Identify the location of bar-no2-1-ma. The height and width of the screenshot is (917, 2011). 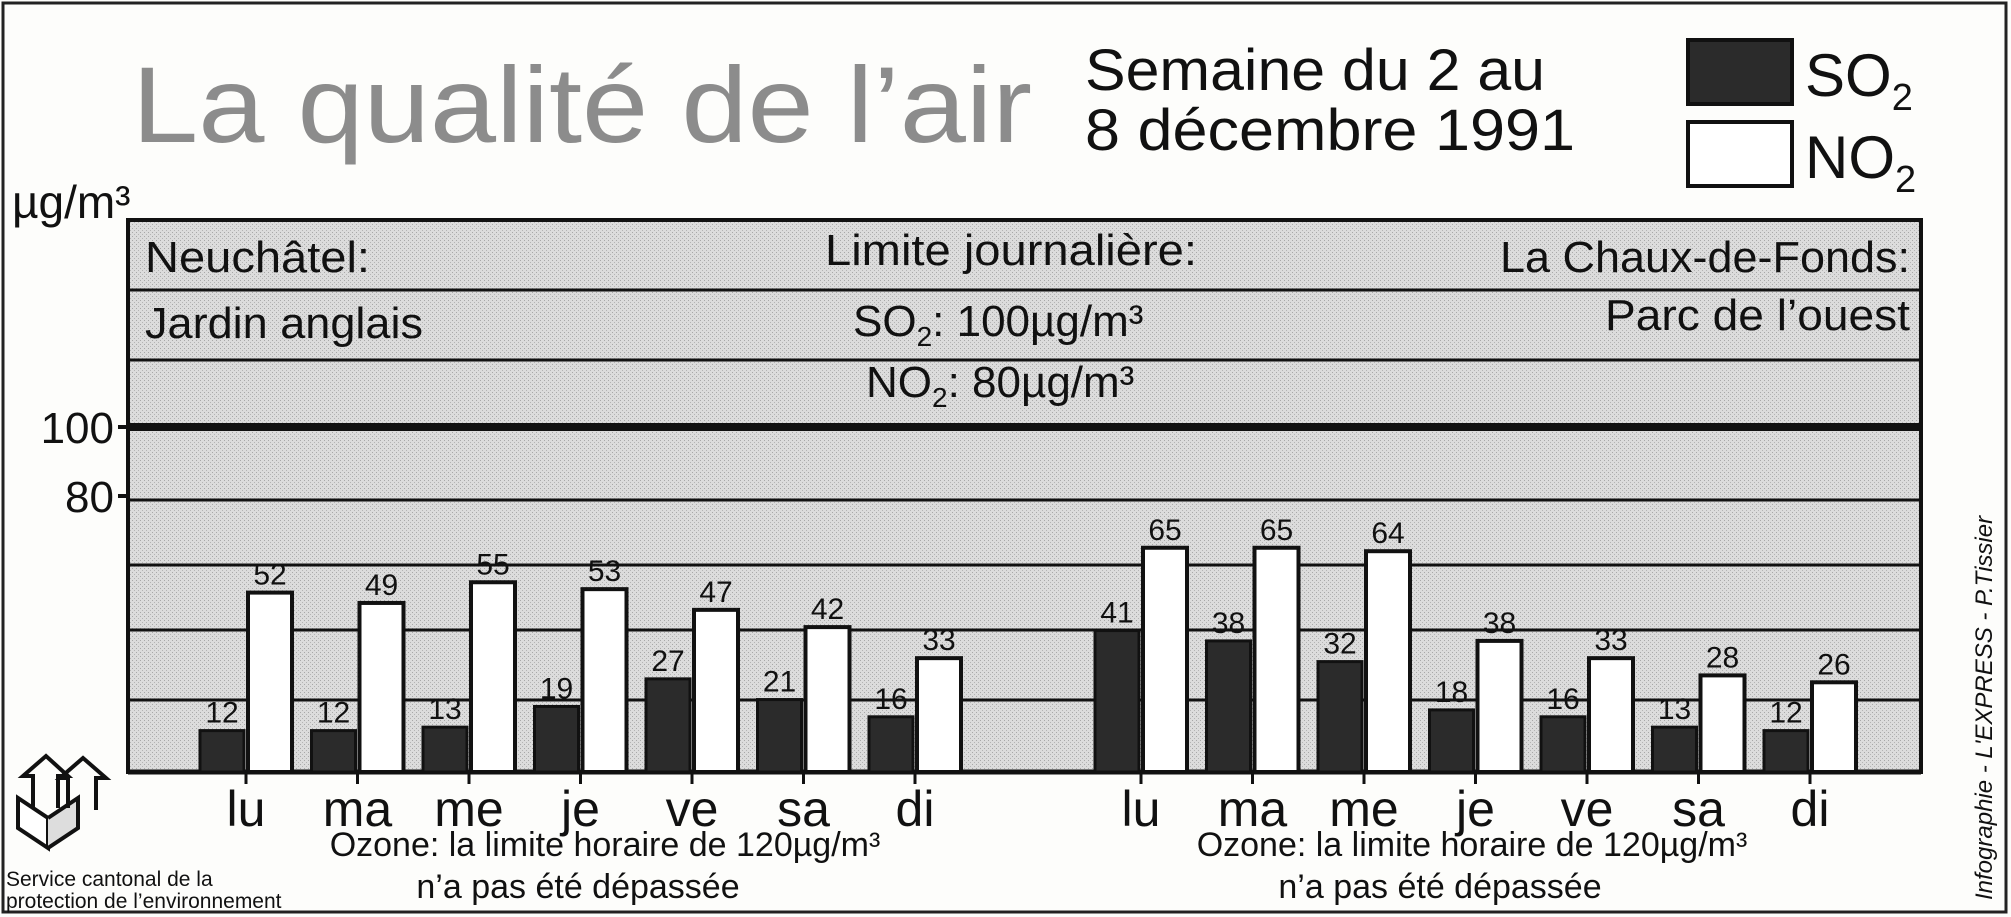
(1276, 659).